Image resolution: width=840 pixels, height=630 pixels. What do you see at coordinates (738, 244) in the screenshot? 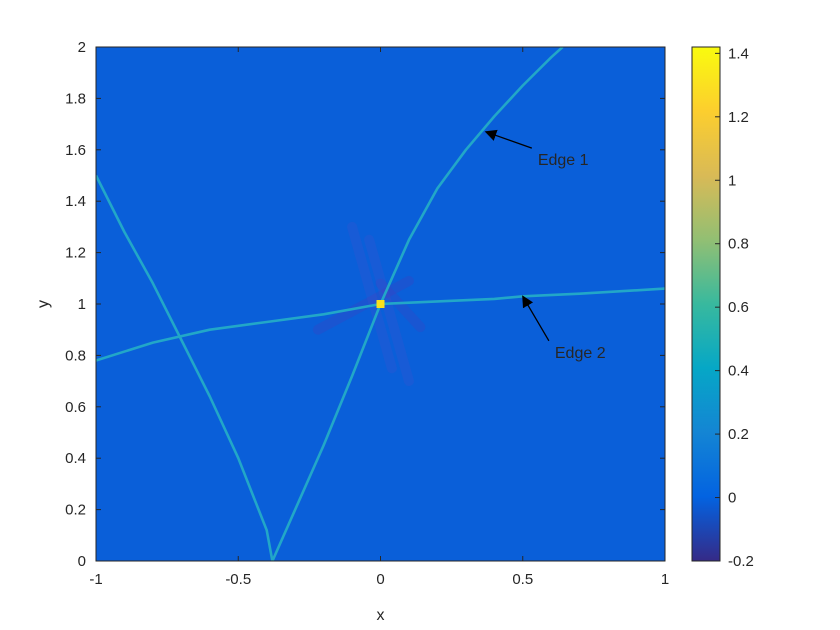
I see `colorbar-tick-label: 0.8` at bounding box center [738, 244].